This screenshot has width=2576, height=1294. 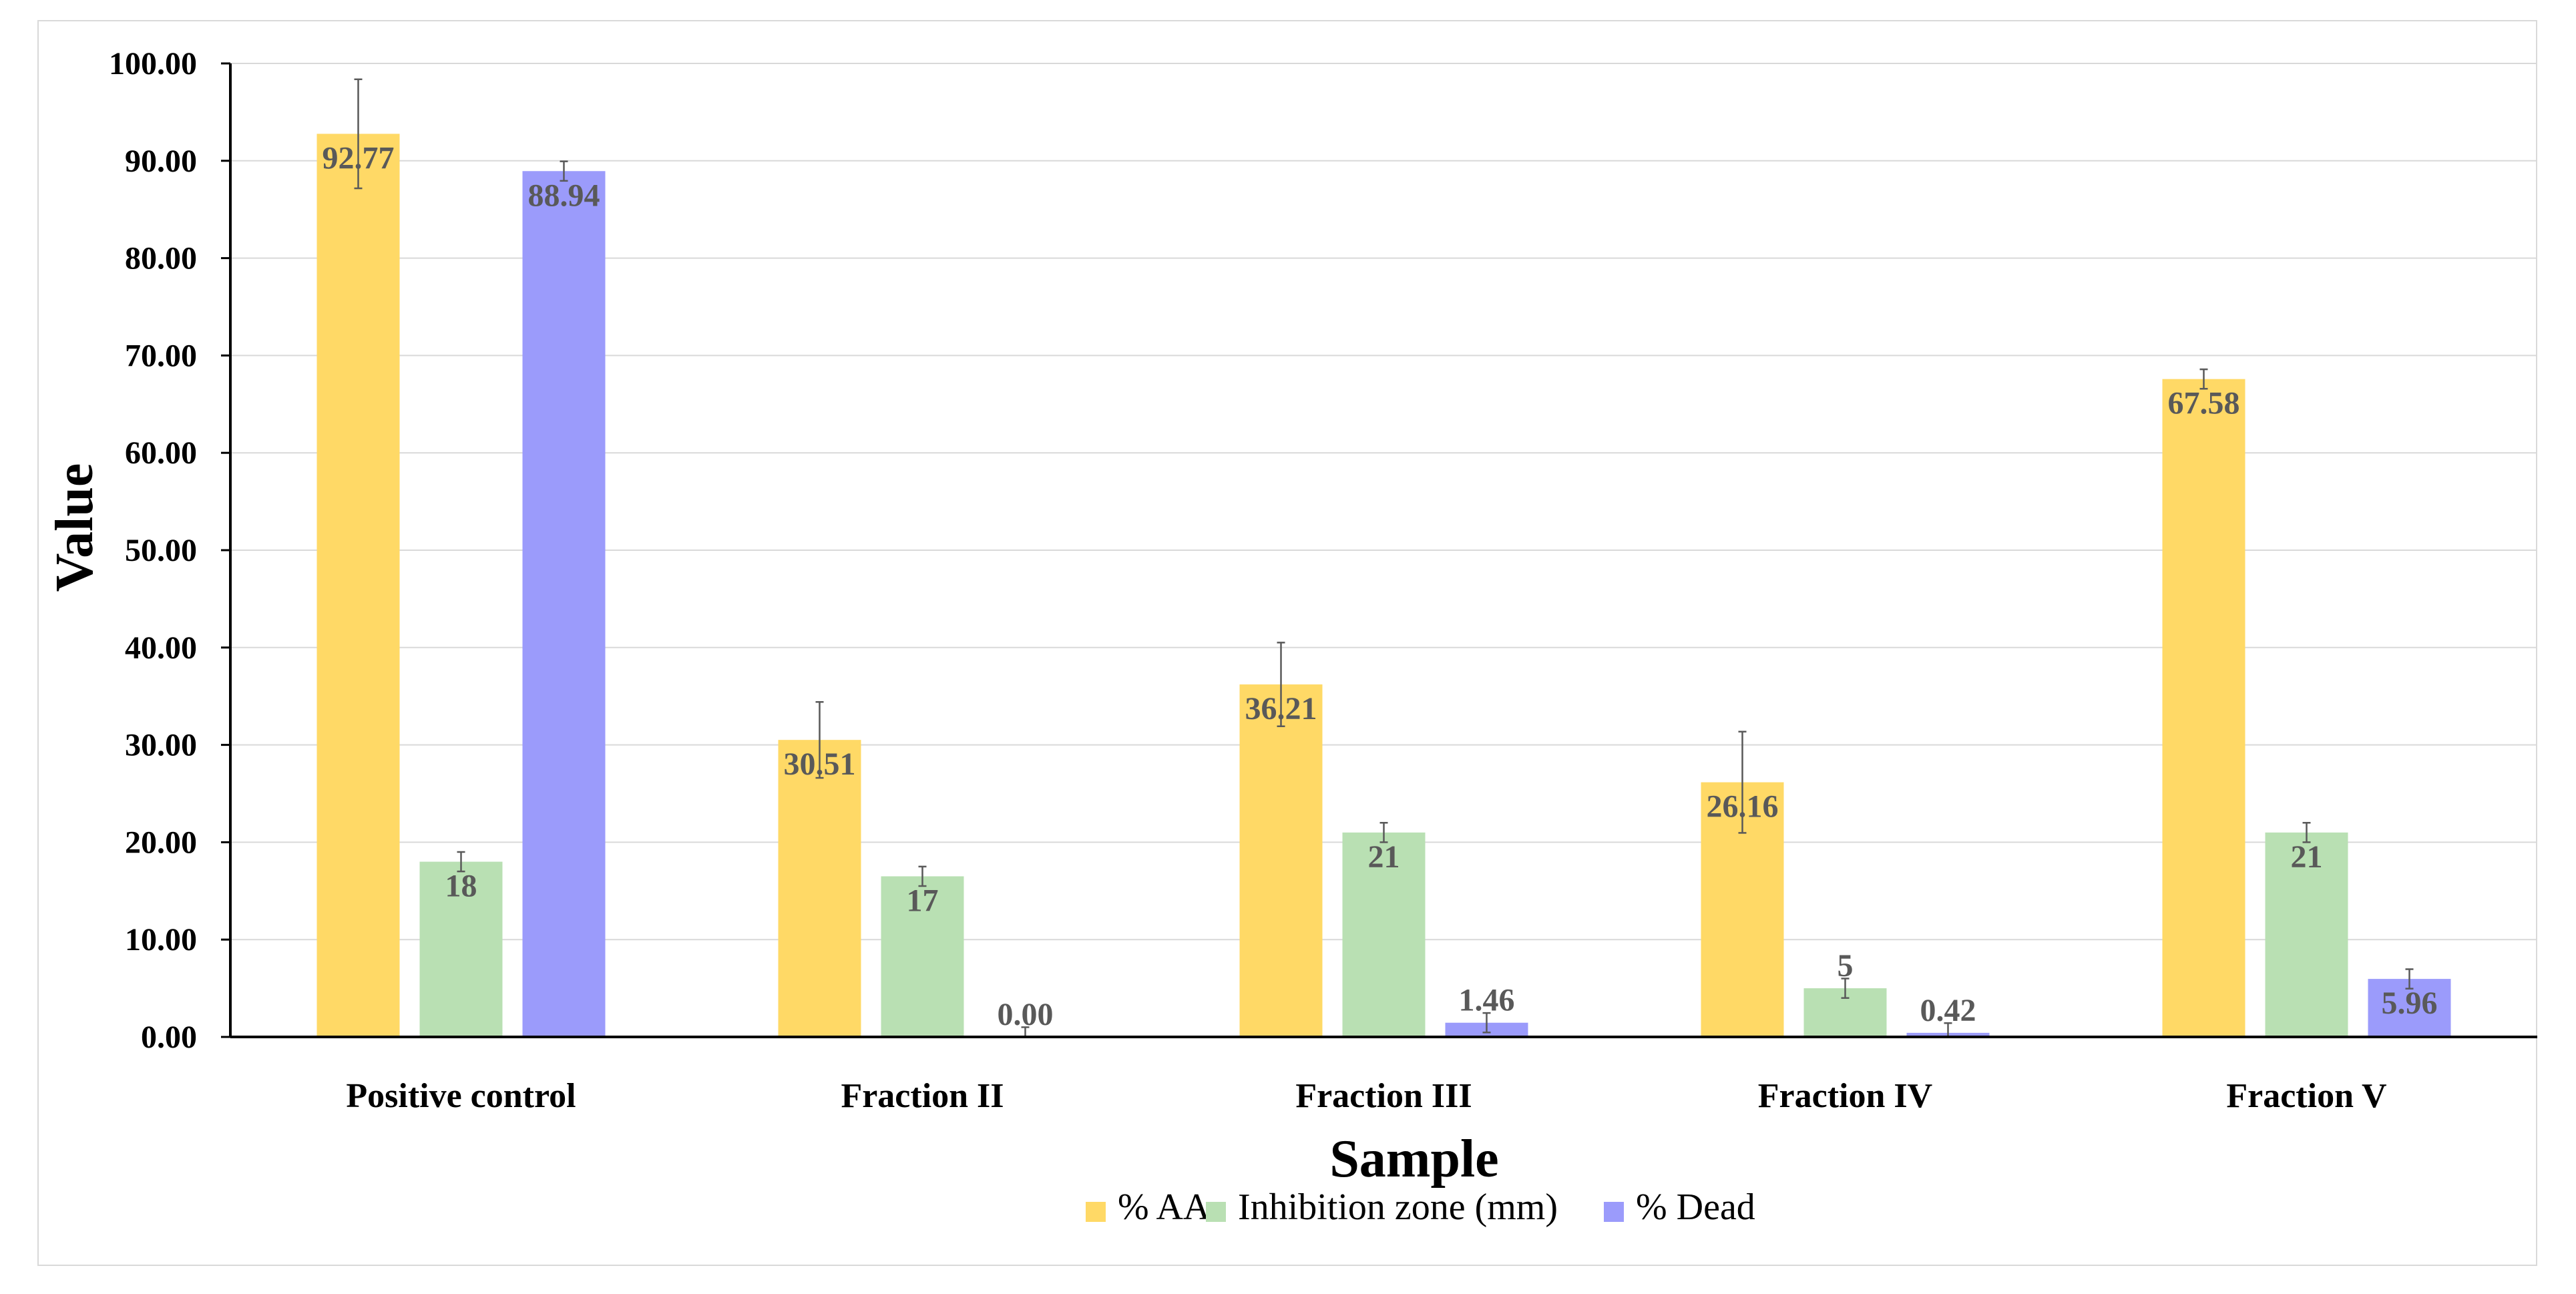 I want to click on y-tick-label: 100.00, so click(x=153, y=64).